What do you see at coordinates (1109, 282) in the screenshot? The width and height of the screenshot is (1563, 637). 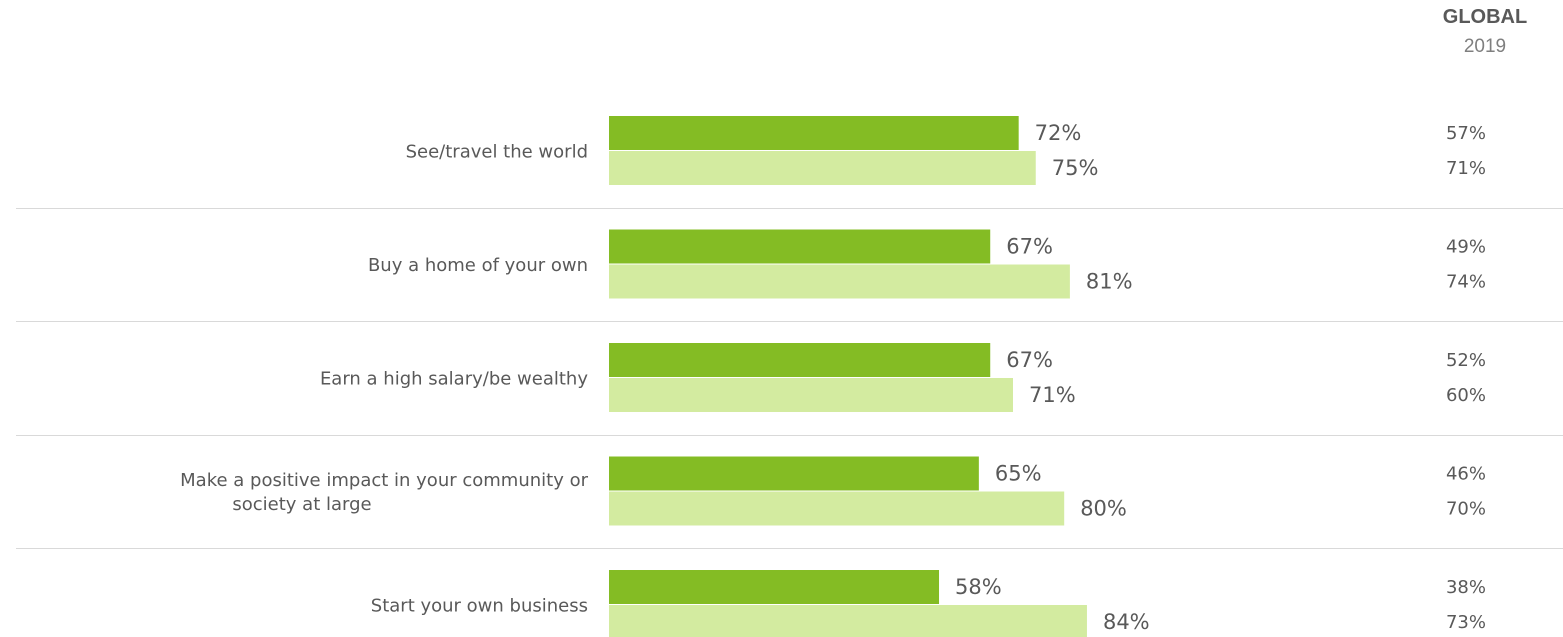 I see `bar-value-label: 81%` at bounding box center [1109, 282].